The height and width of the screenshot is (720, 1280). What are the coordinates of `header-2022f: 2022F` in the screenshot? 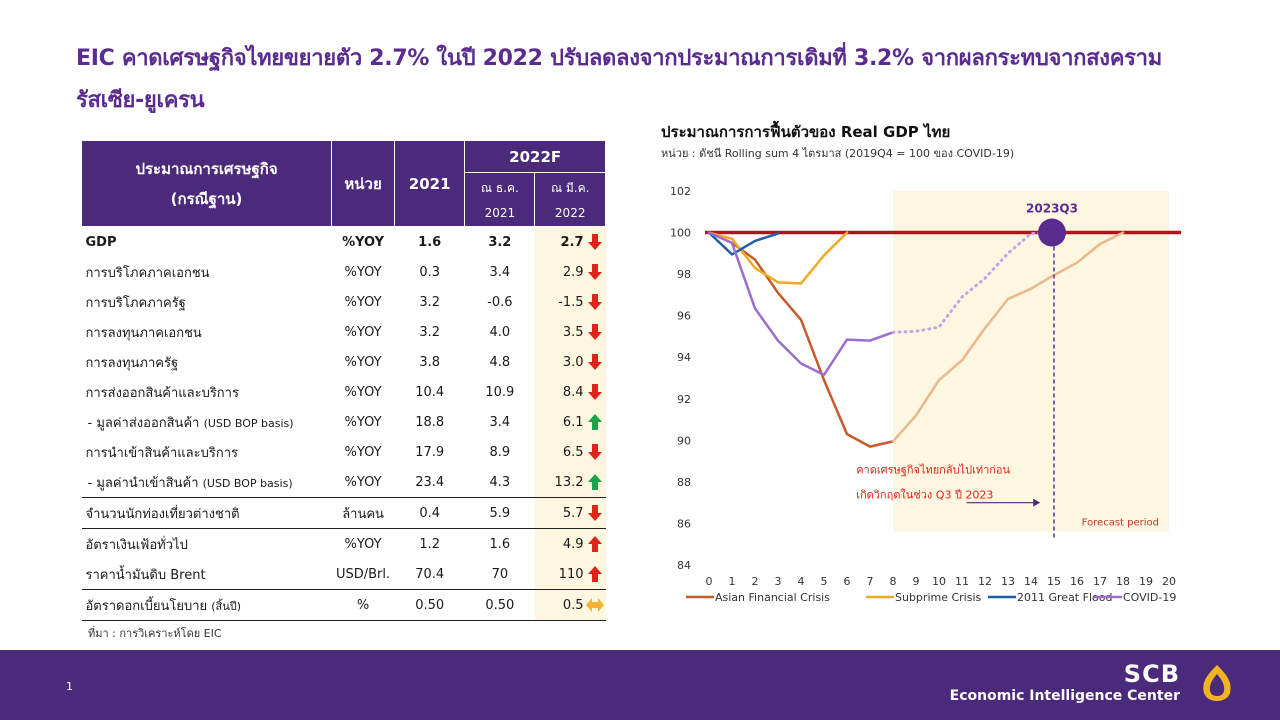 It's located at (535, 156).